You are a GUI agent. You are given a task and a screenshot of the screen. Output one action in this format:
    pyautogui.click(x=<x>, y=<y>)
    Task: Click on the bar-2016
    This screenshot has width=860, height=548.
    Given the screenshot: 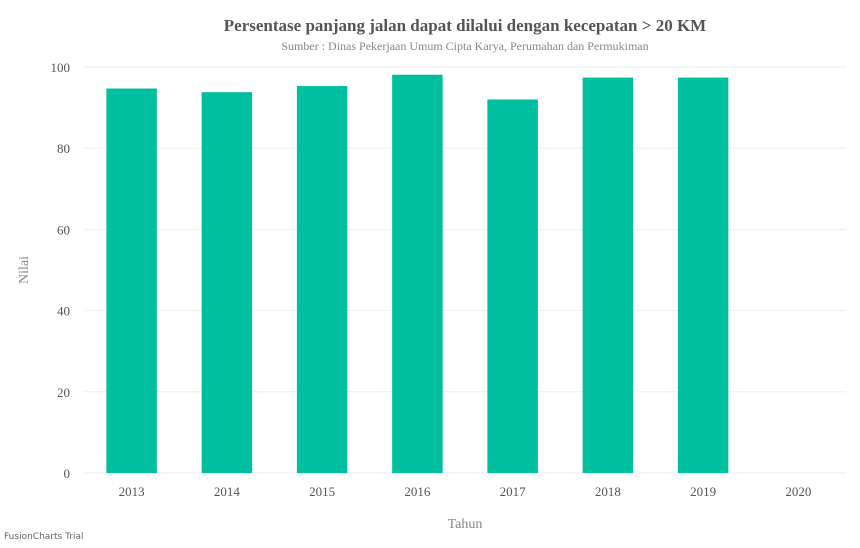 What is the action you would take?
    pyautogui.click(x=417, y=274)
    